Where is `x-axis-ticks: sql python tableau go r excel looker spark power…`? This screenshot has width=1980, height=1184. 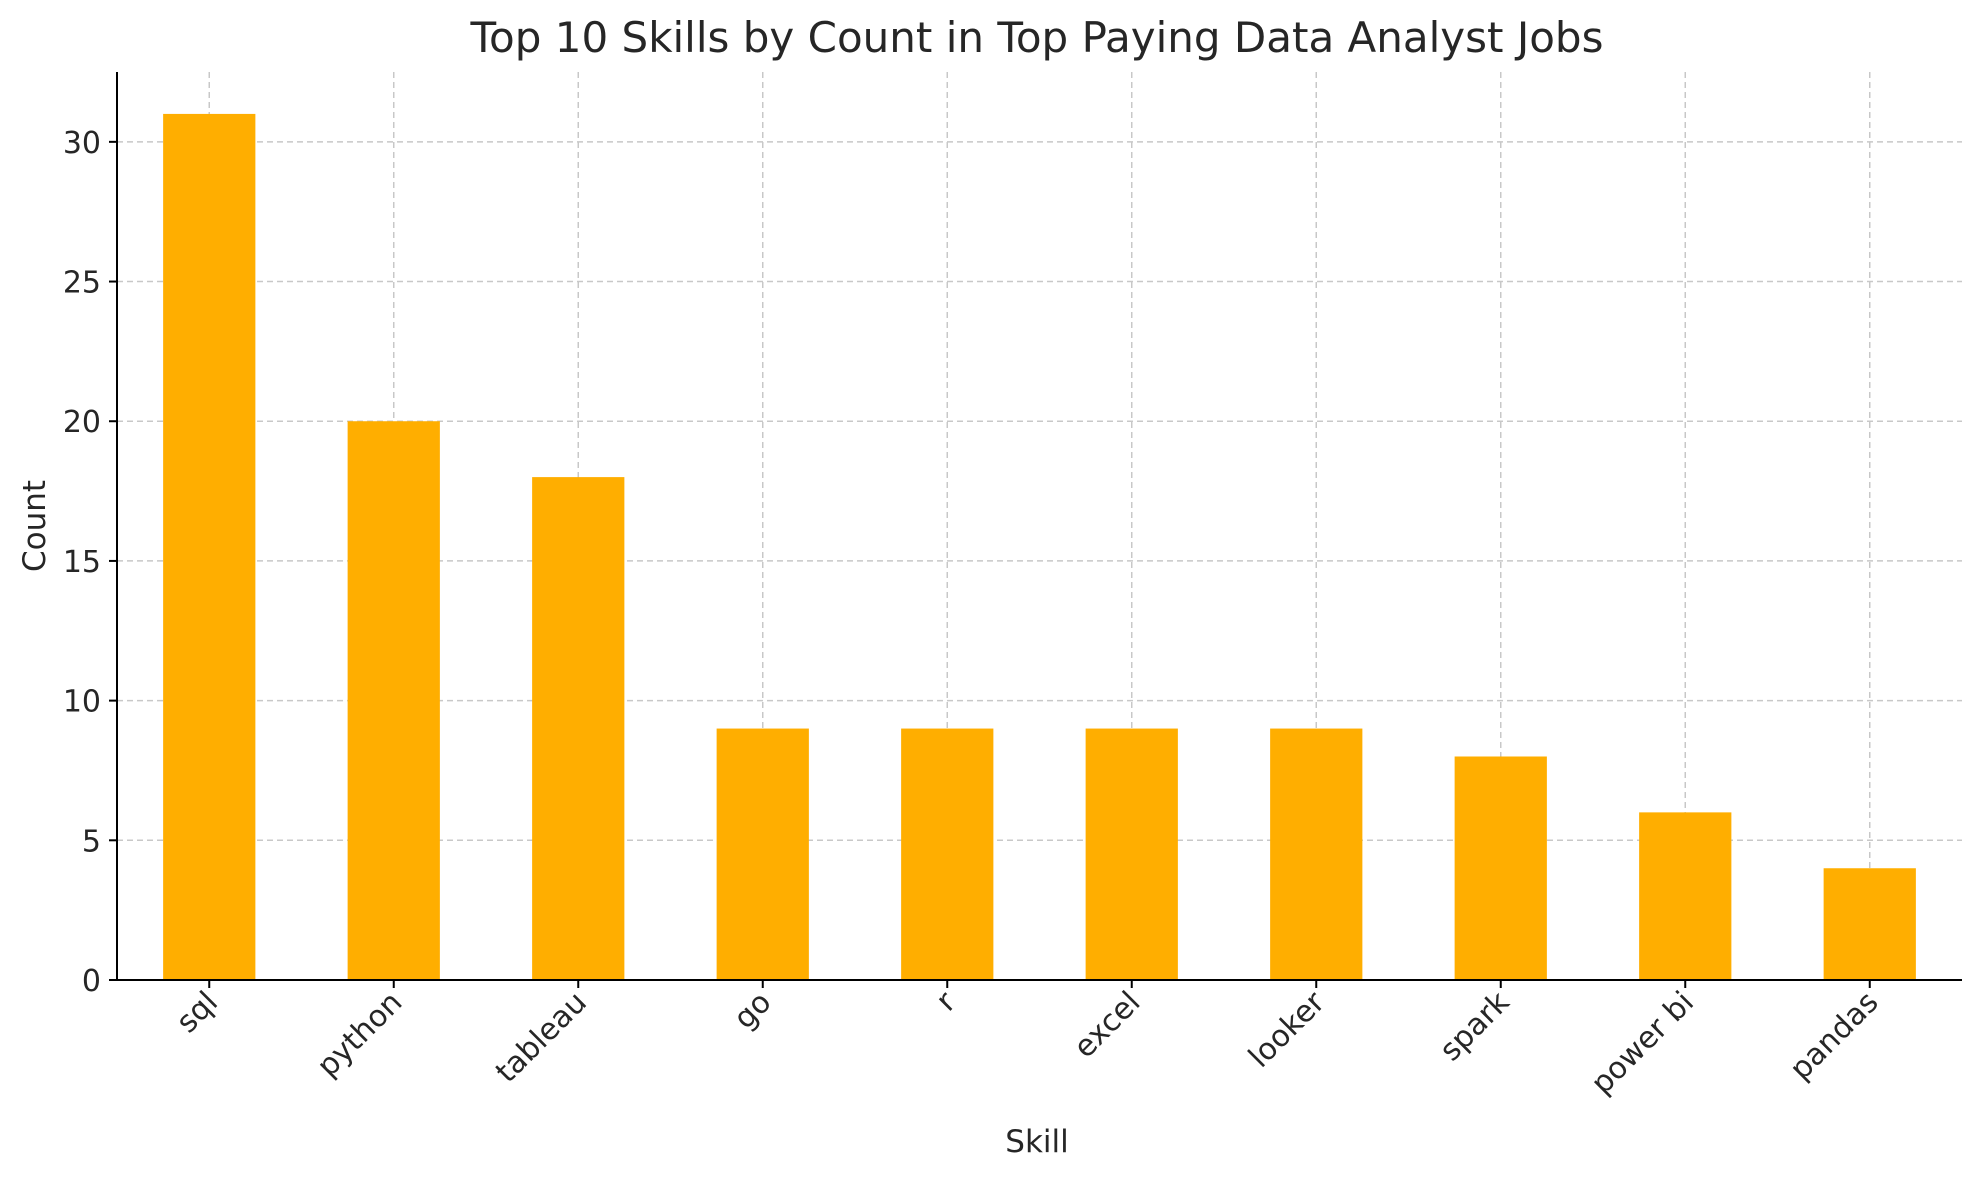
x-axis-ticks: sql python tableau go r excel looker spark power… is located at coordinates (1027, 1040).